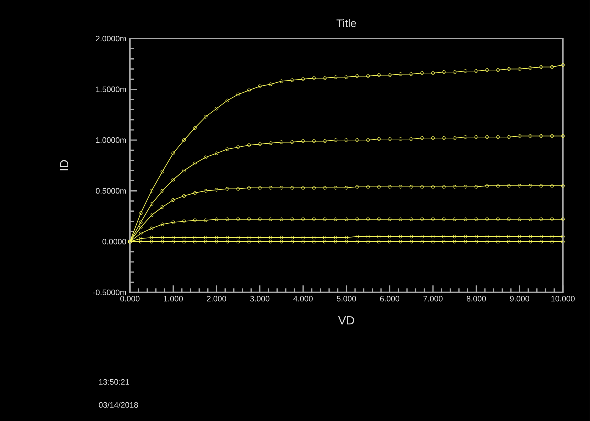 This screenshot has height=421, width=590. I want to click on x-axis-title: VD, so click(346, 320).